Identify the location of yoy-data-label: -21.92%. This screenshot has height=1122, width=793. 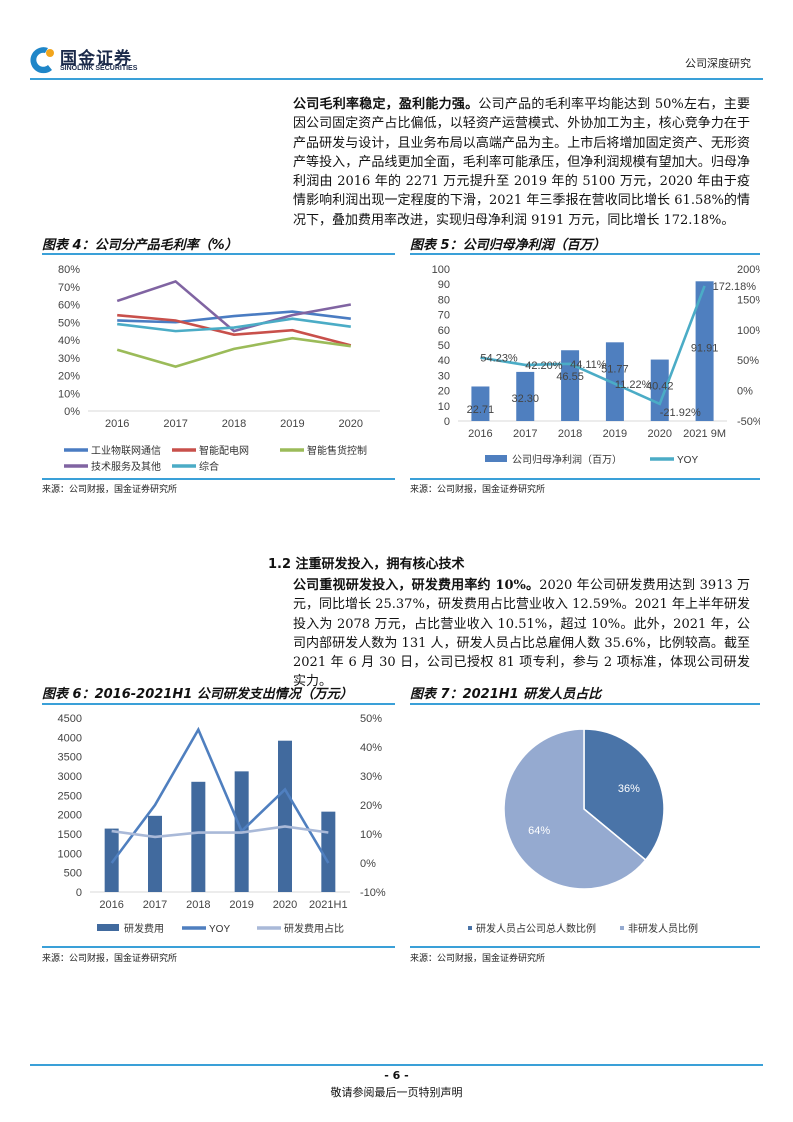
(680, 413).